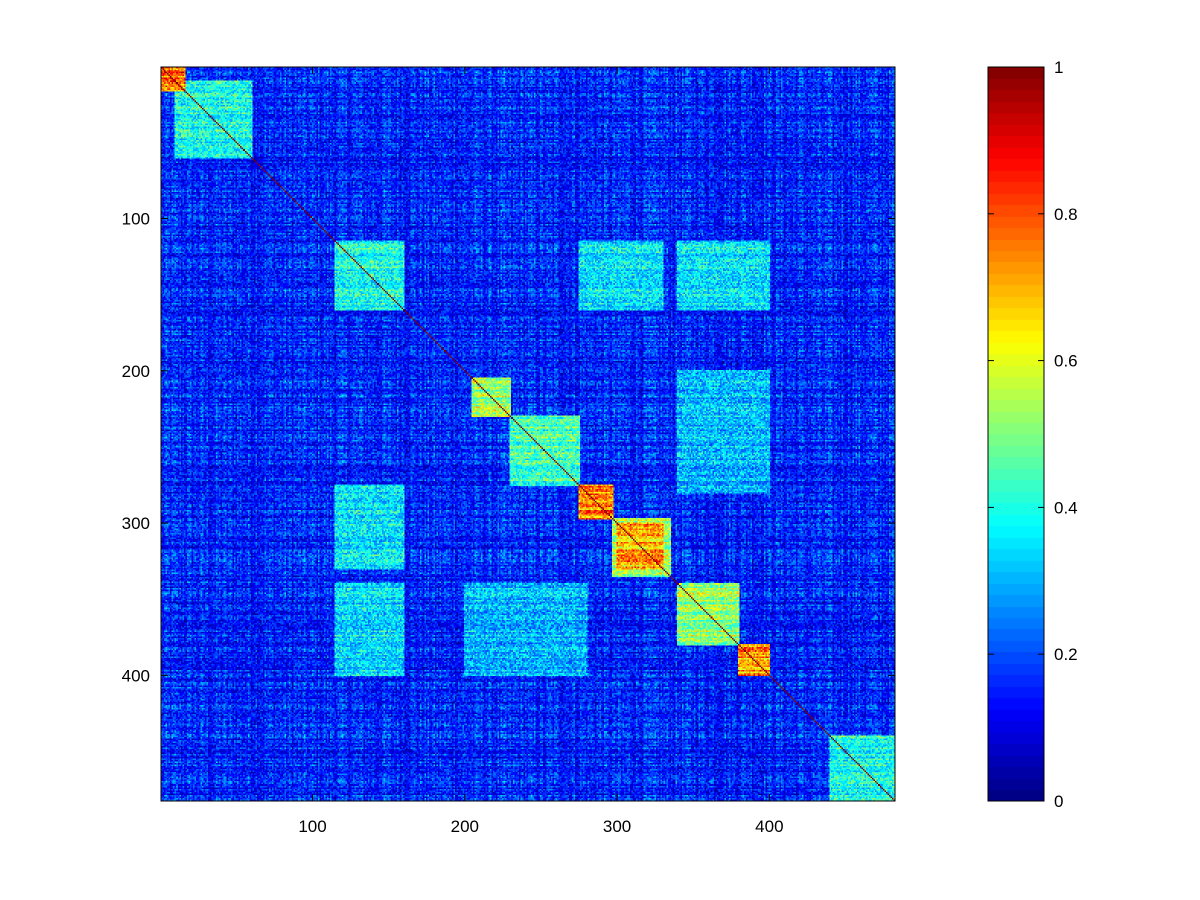 Image resolution: width=1200 pixels, height=900 pixels. What do you see at coordinates (136, 523) in the screenshot?
I see `y-tick-label: 300` at bounding box center [136, 523].